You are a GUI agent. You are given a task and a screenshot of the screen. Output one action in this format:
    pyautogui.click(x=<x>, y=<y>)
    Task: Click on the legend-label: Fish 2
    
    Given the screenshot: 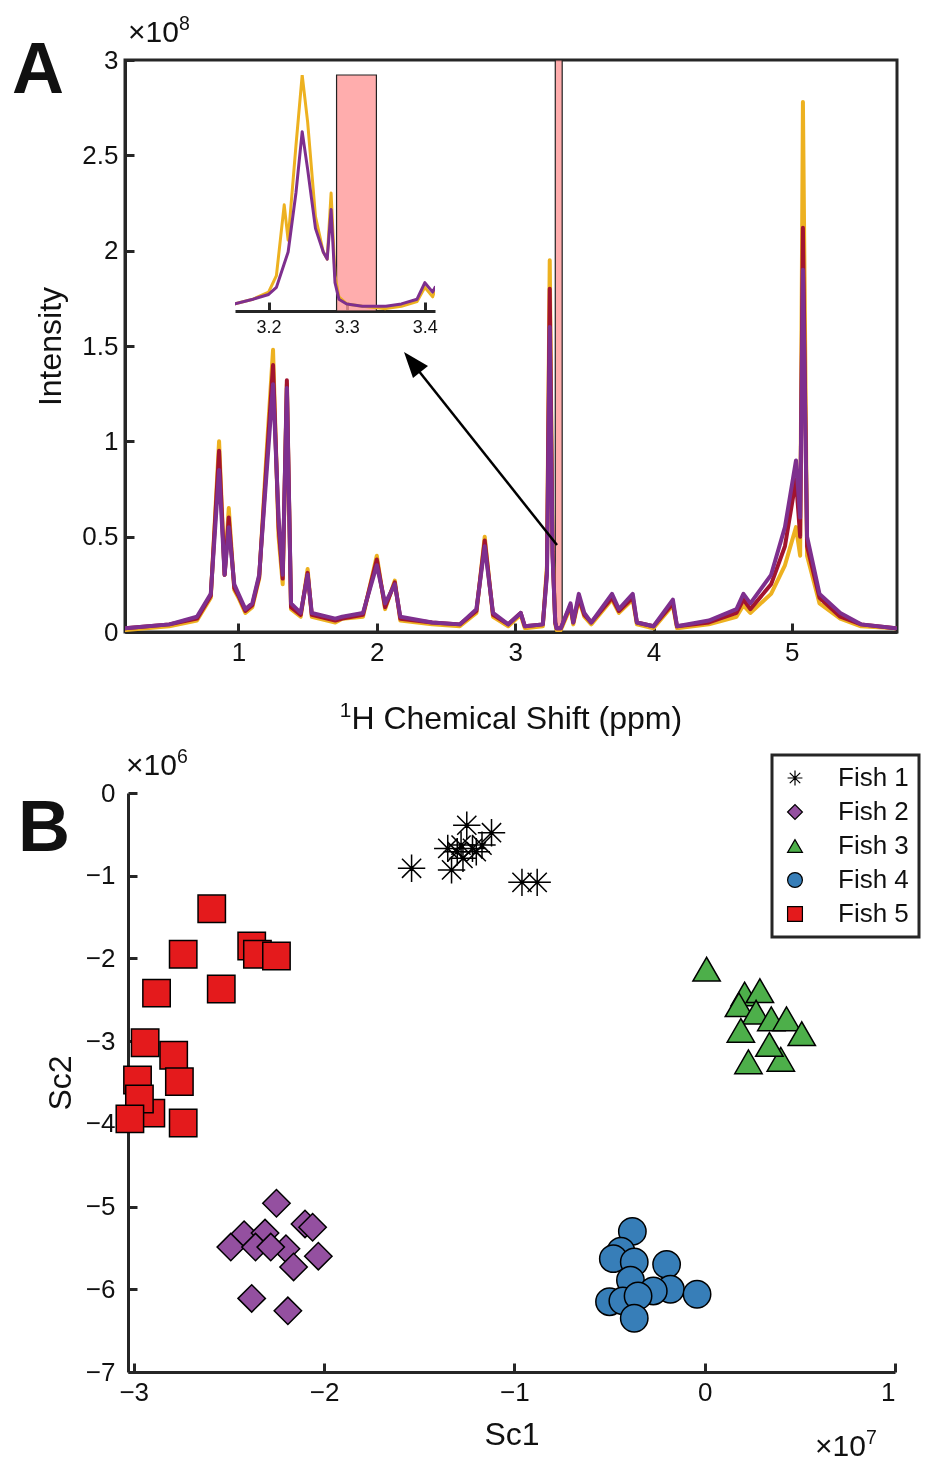 What is the action you would take?
    pyautogui.click(x=873, y=811)
    